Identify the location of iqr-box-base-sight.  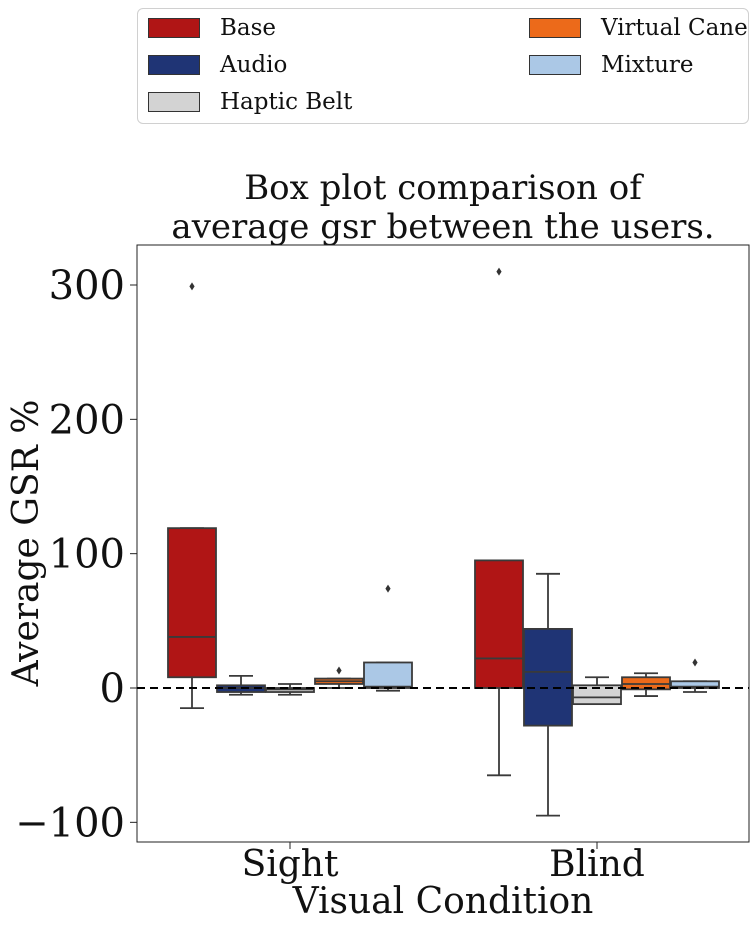
(192, 603).